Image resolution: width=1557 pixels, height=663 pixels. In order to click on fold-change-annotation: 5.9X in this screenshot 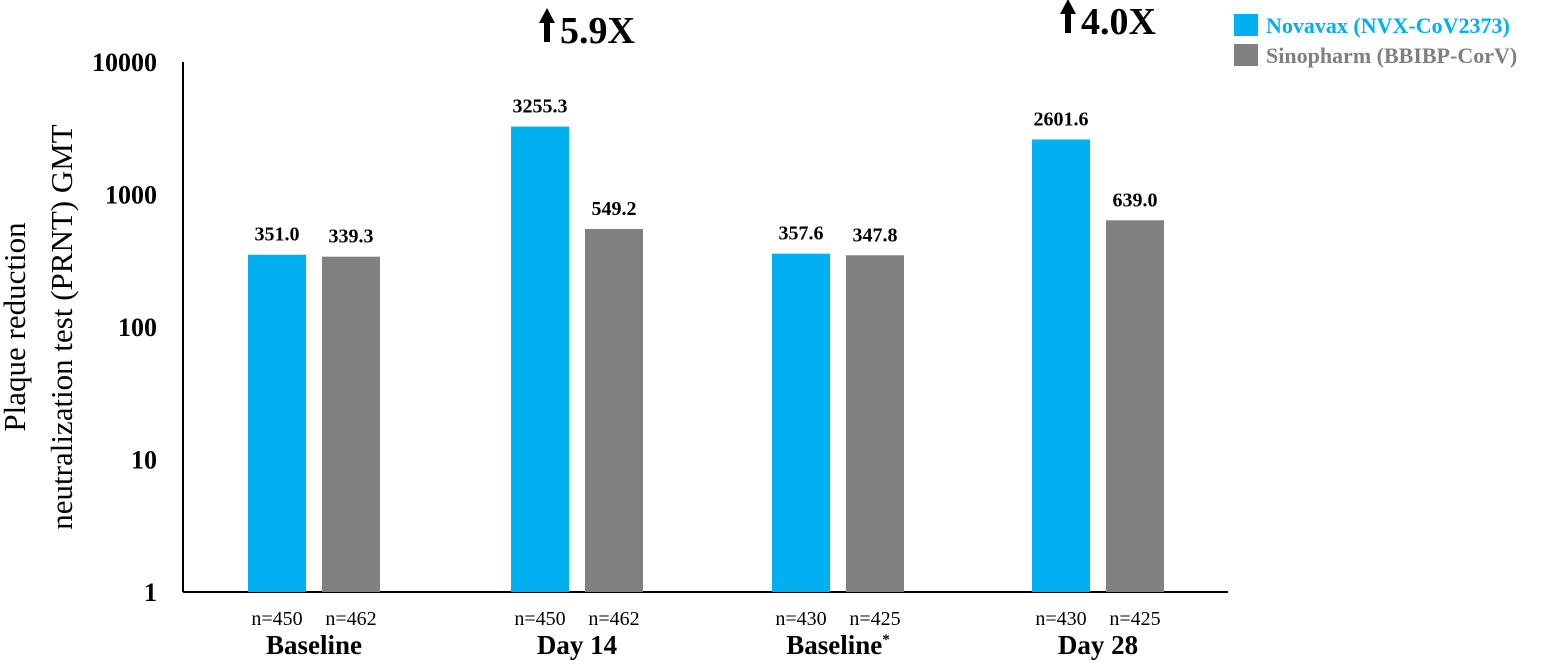, I will do `click(587, 30)`.